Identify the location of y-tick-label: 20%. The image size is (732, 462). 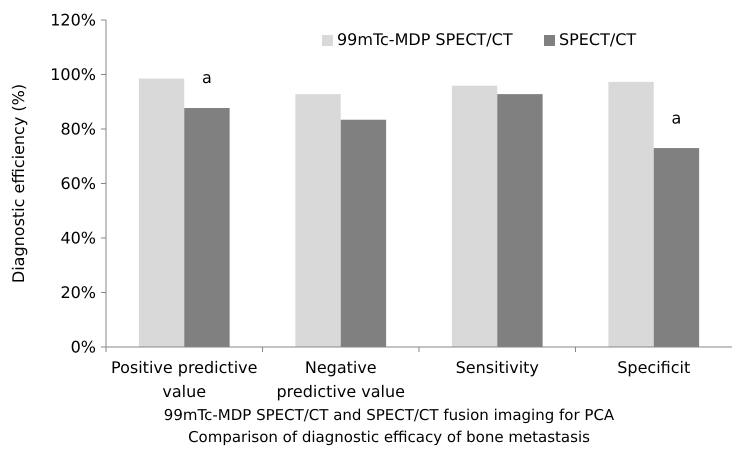
(78, 292).